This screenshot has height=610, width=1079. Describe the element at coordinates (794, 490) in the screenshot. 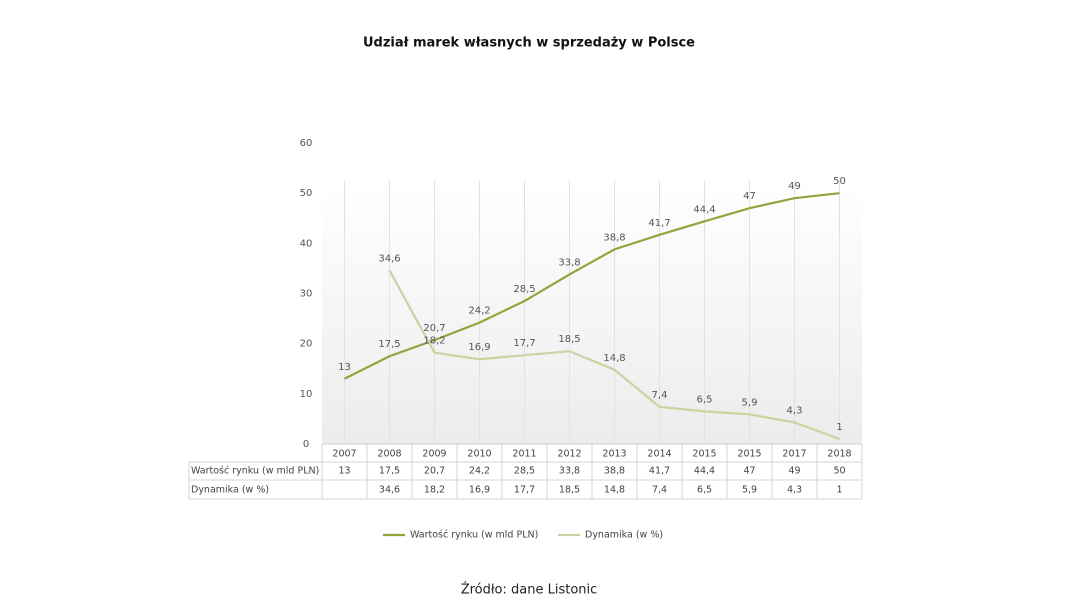

I see `table-cell: 4,3` at that location.